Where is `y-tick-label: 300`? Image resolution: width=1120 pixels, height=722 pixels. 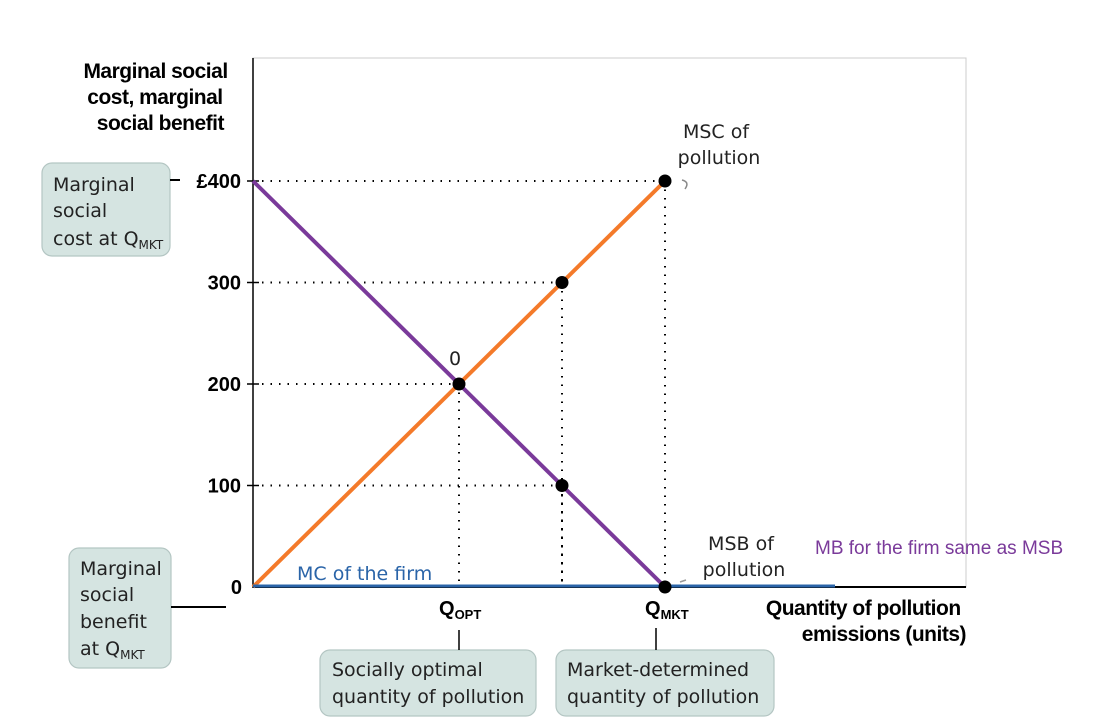
y-tick-label: 300 is located at coordinates (224, 284).